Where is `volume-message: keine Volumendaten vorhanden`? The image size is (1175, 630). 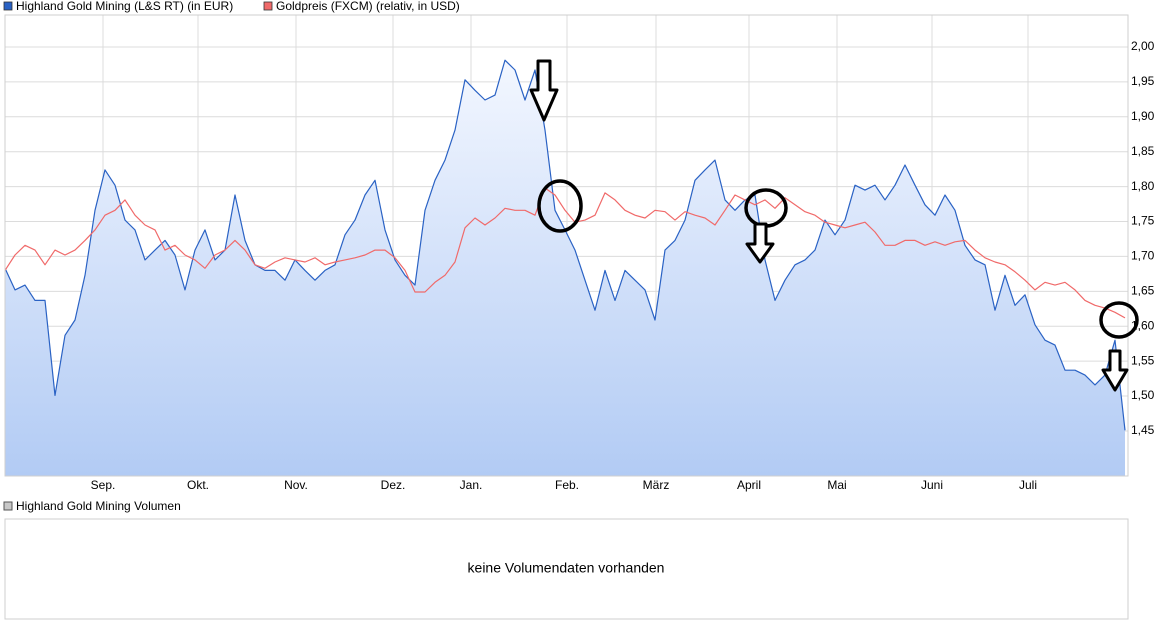 volume-message: keine Volumendaten vorhanden is located at coordinates (566, 568).